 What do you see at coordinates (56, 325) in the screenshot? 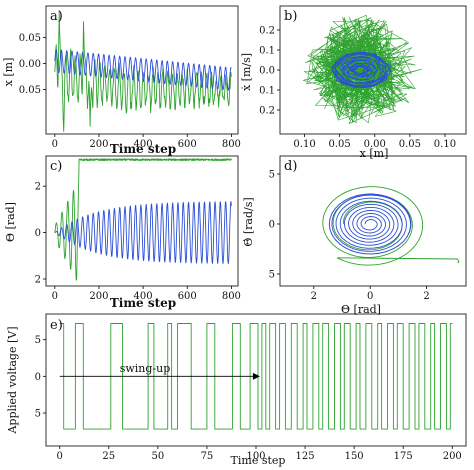
I see `panel-label: e)` at bounding box center [56, 325].